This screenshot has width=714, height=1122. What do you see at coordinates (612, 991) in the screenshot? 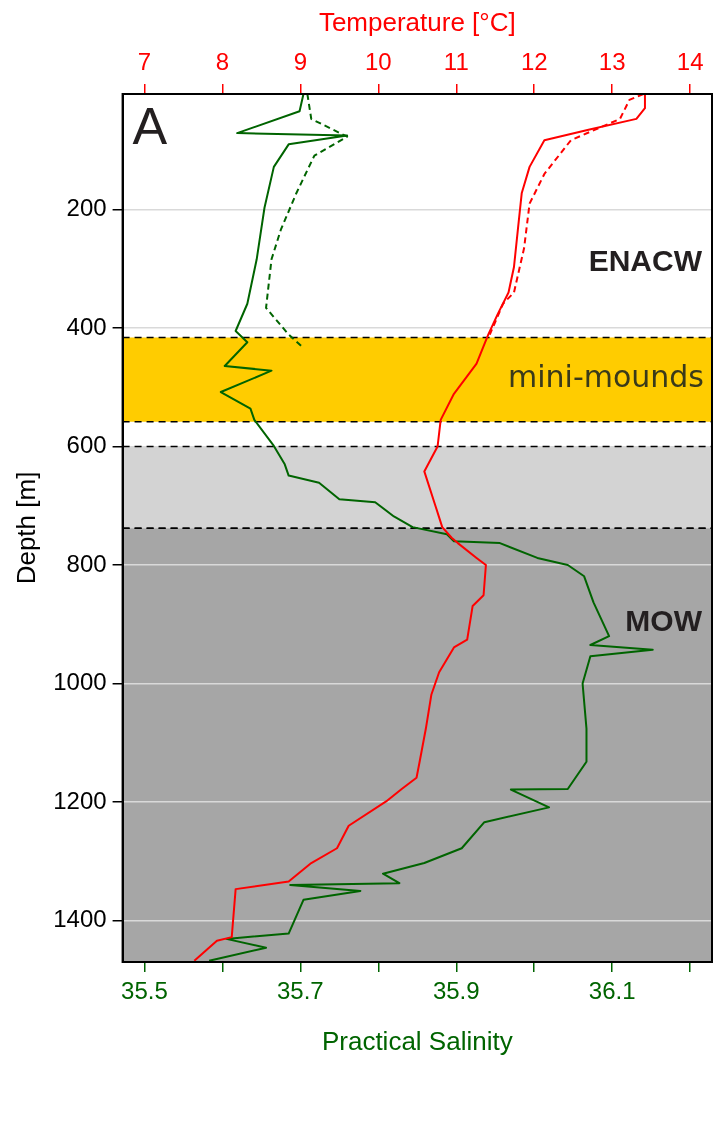
I see `x-tick-label: 36.1` at bounding box center [612, 991].